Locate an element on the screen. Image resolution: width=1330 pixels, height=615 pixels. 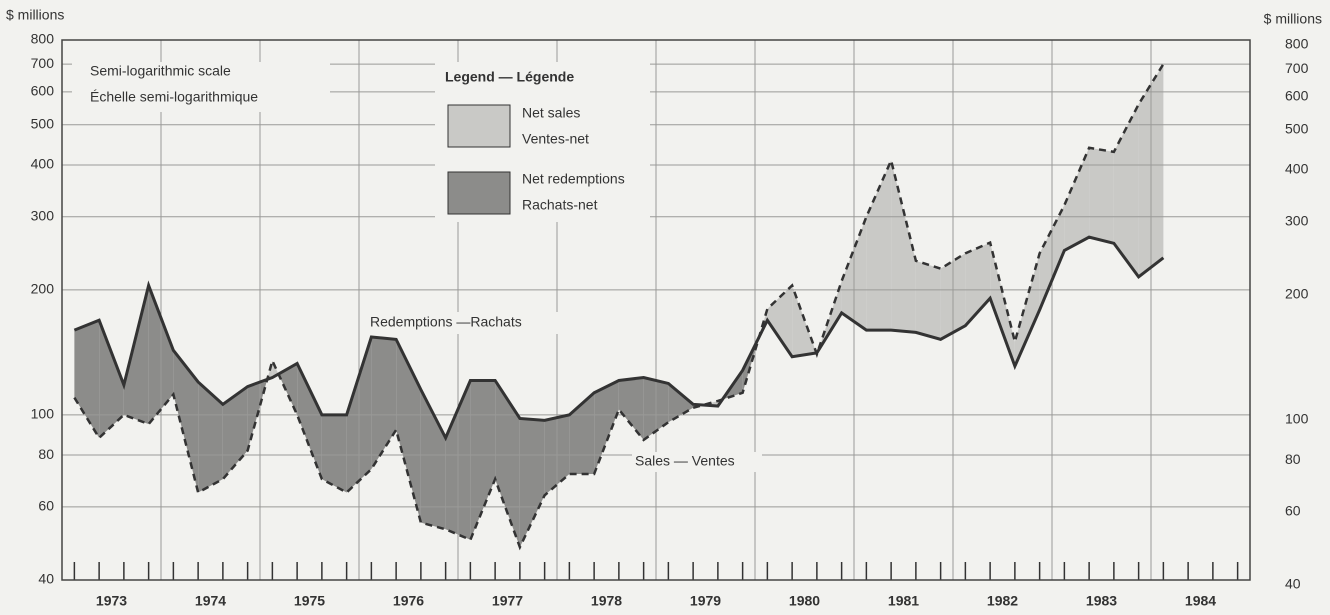
y2-tick-label: 600 is located at coordinates (1297, 96).